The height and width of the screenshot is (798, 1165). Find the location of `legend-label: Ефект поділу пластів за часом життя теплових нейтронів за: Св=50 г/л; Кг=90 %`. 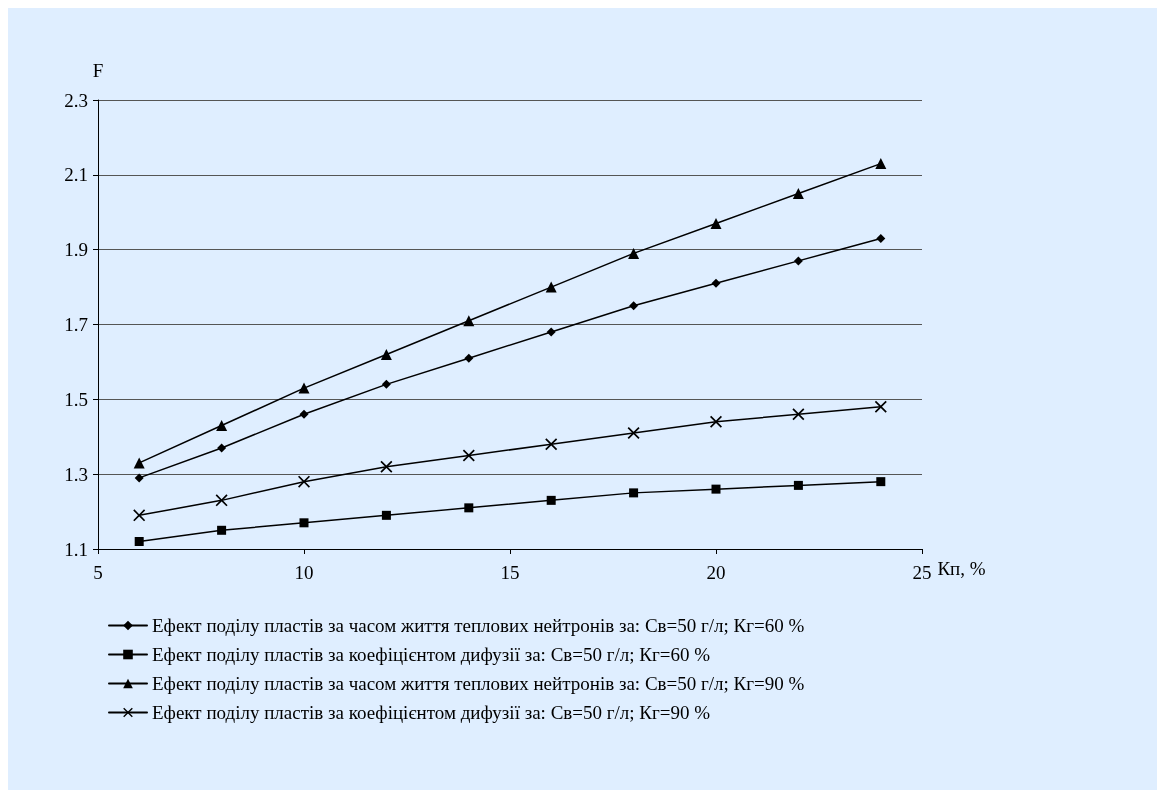

legend-label: Ефект поділу пластів за часом життя теплових нейтронів за: Св=50 г/л; Кг=90 % is located at coordinates (478, 683).